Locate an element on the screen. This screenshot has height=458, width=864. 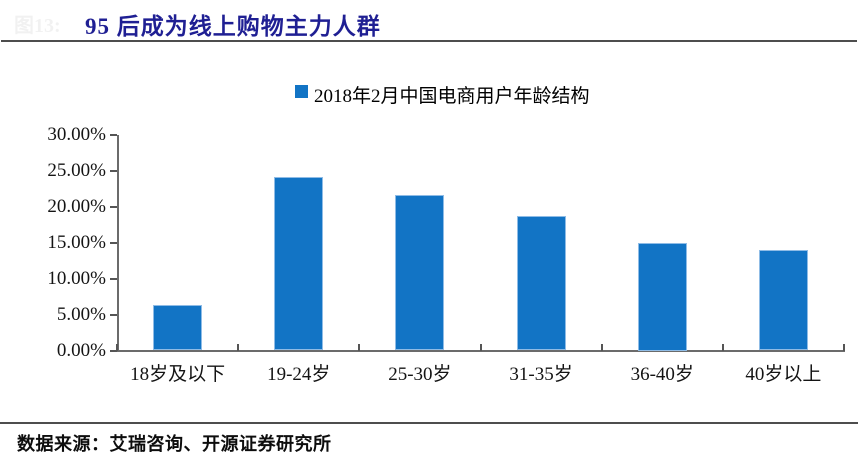
x-category-label: 19-24岁 is located at coordinates (299, 374).